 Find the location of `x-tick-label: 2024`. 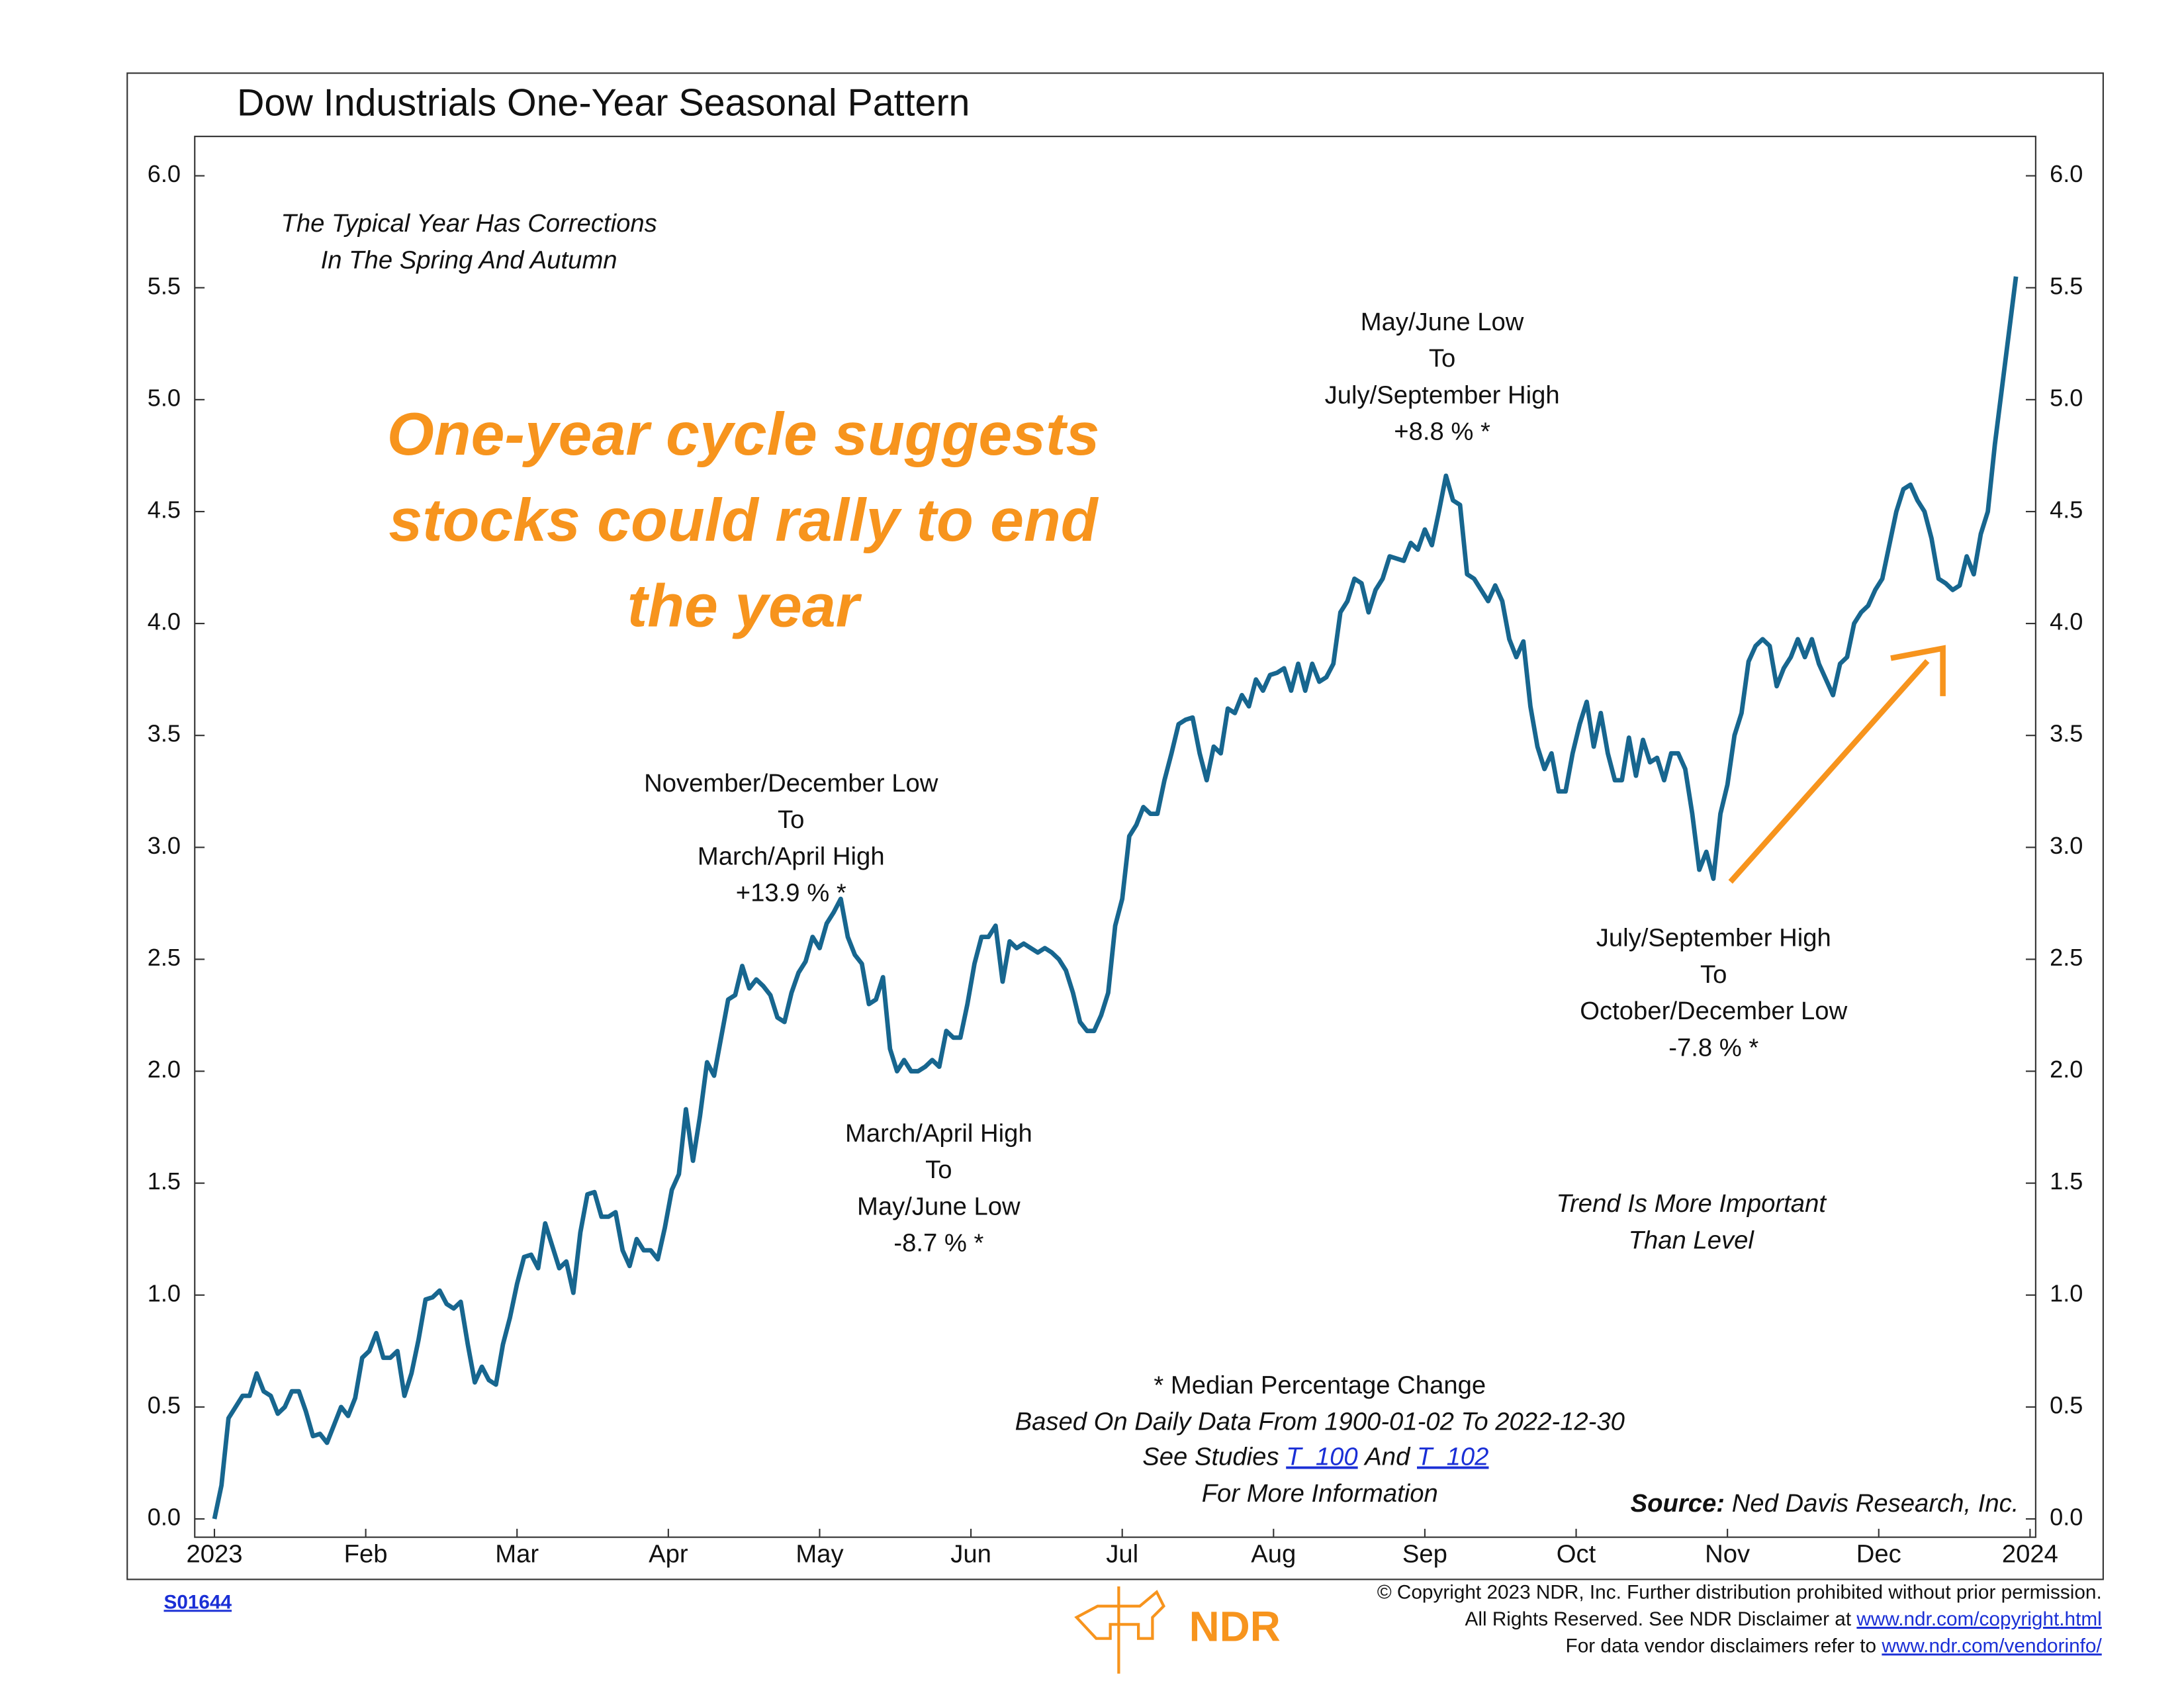

x-tick-label: 2024 is located at coordinates (2030, 1553).